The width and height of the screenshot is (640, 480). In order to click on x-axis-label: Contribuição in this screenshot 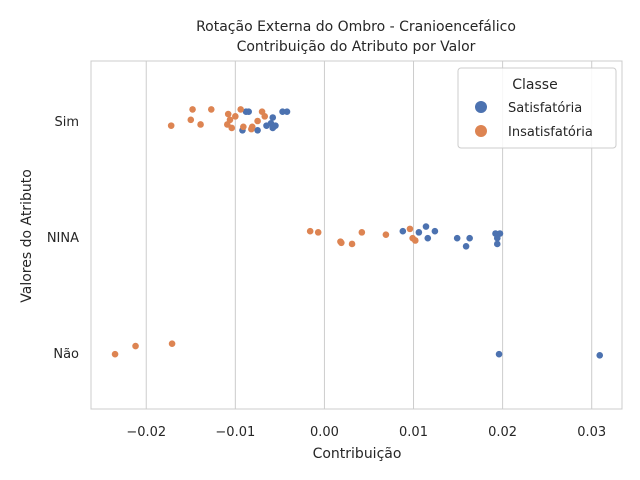, I will do `click(357, 454)`.